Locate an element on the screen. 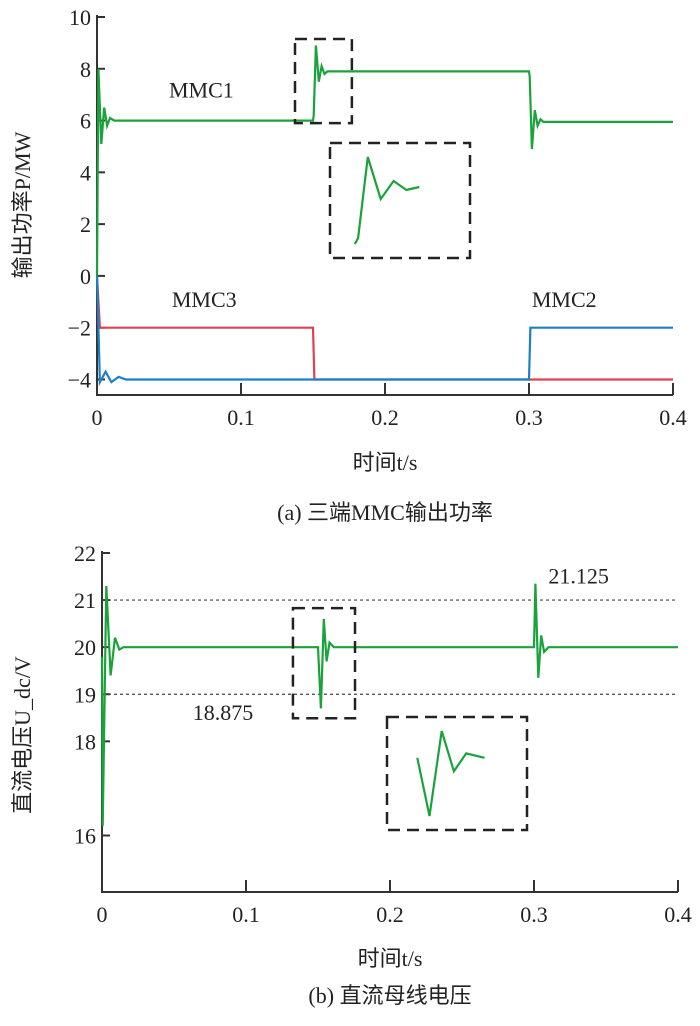 The image size is (700, 1026). y-tick-label: 16 is located at coordinates (85, 836).